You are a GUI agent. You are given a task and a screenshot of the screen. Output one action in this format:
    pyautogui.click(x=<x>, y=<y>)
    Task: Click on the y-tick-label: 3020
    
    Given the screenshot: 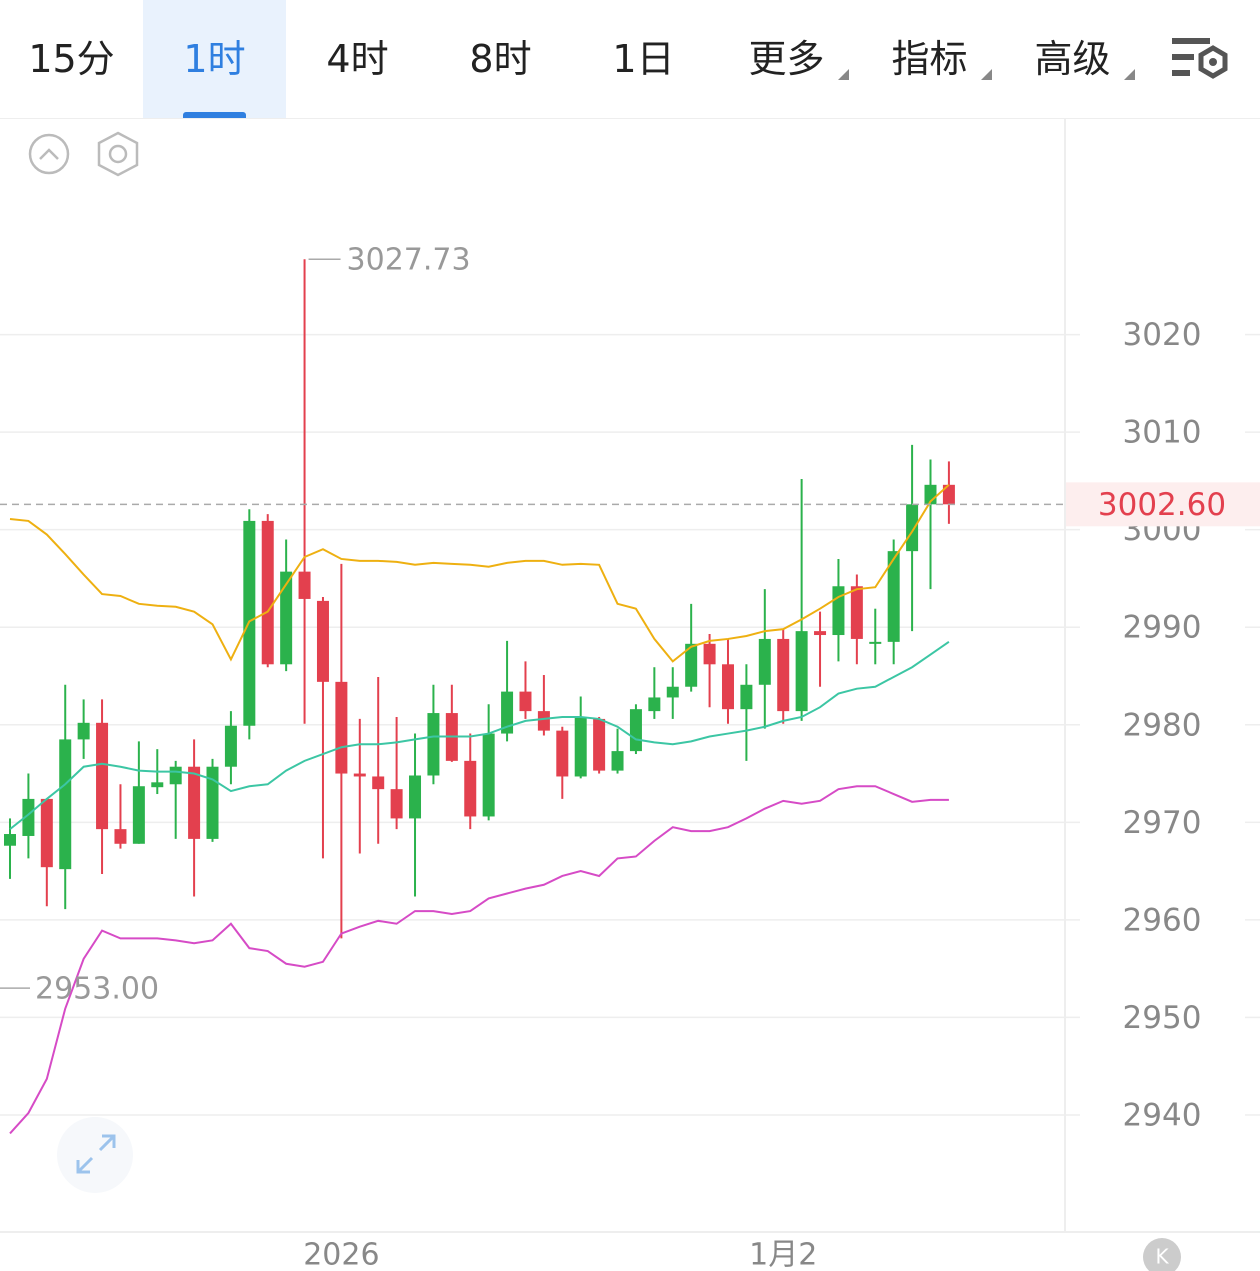 What is the action you would take?
    pyautogui.click(x=1162, y=335)
    